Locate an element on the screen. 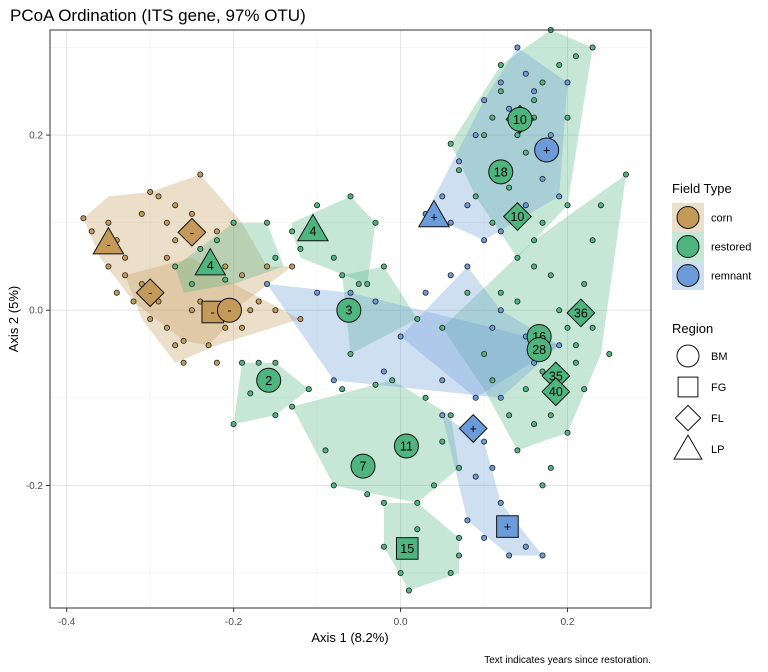 The image size is (768, 672). y-tick-label: 0.0 is located at coordinates (36, 311).